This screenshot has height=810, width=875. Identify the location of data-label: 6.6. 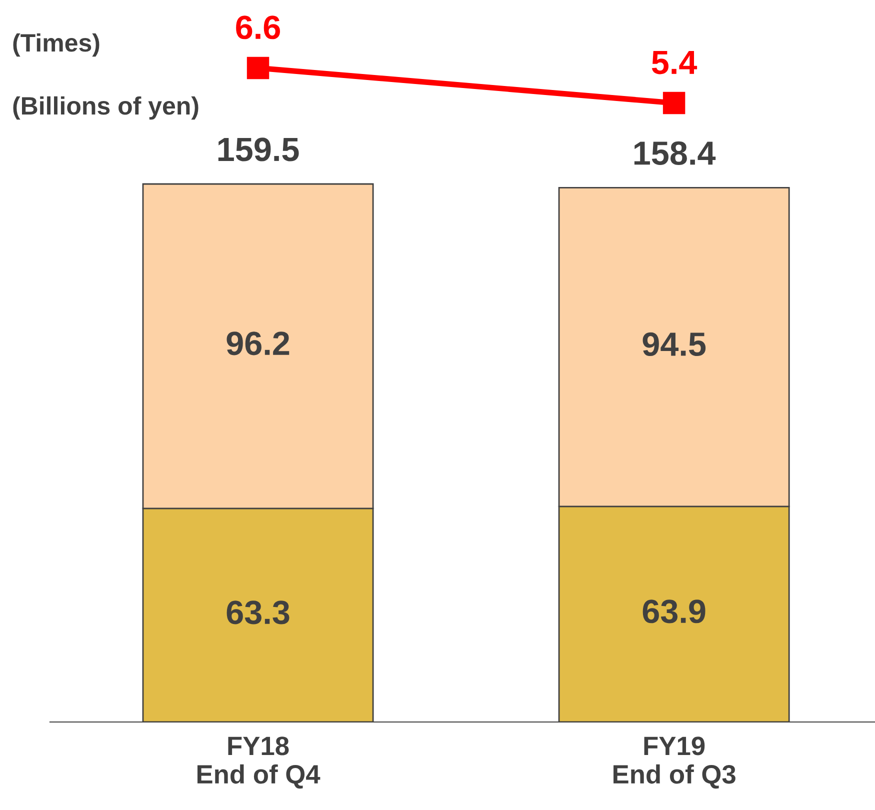
(258, 28).